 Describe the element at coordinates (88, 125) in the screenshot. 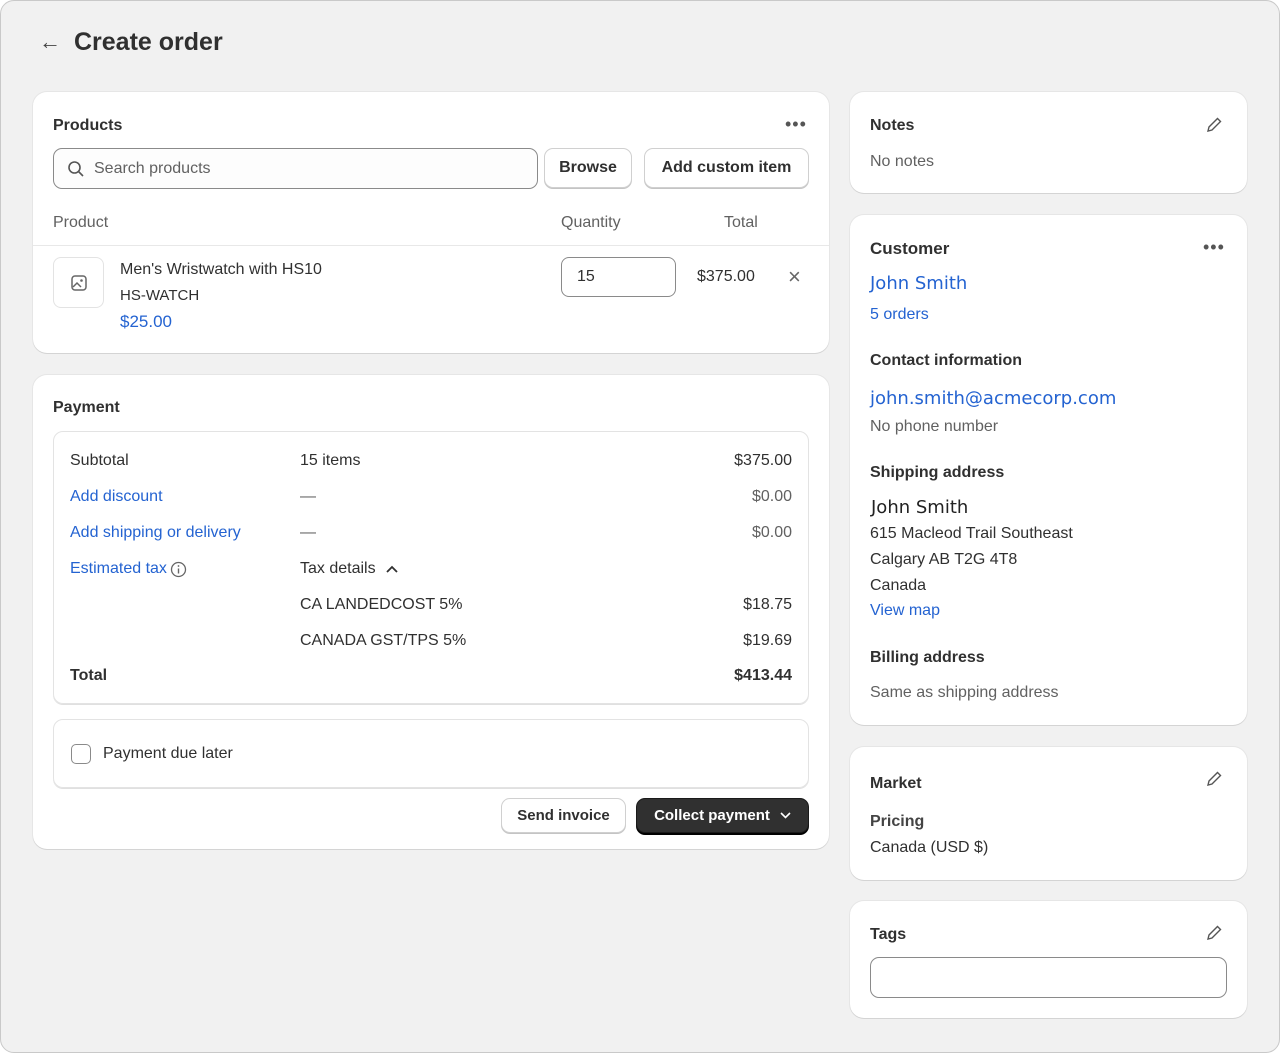

I see `products-title: Products` at that location.